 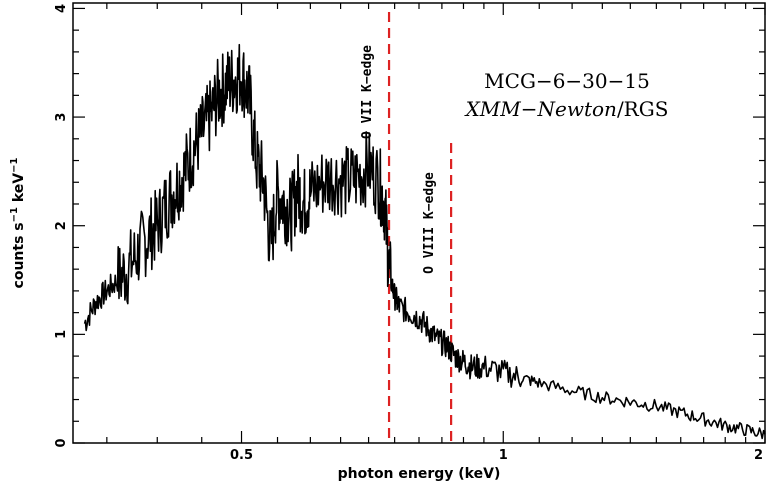 What do you see at coordinates (419, 474) in the screenshot?
I see `x-axis-title: photon energy (keV)` at bounding box center [419, 474].